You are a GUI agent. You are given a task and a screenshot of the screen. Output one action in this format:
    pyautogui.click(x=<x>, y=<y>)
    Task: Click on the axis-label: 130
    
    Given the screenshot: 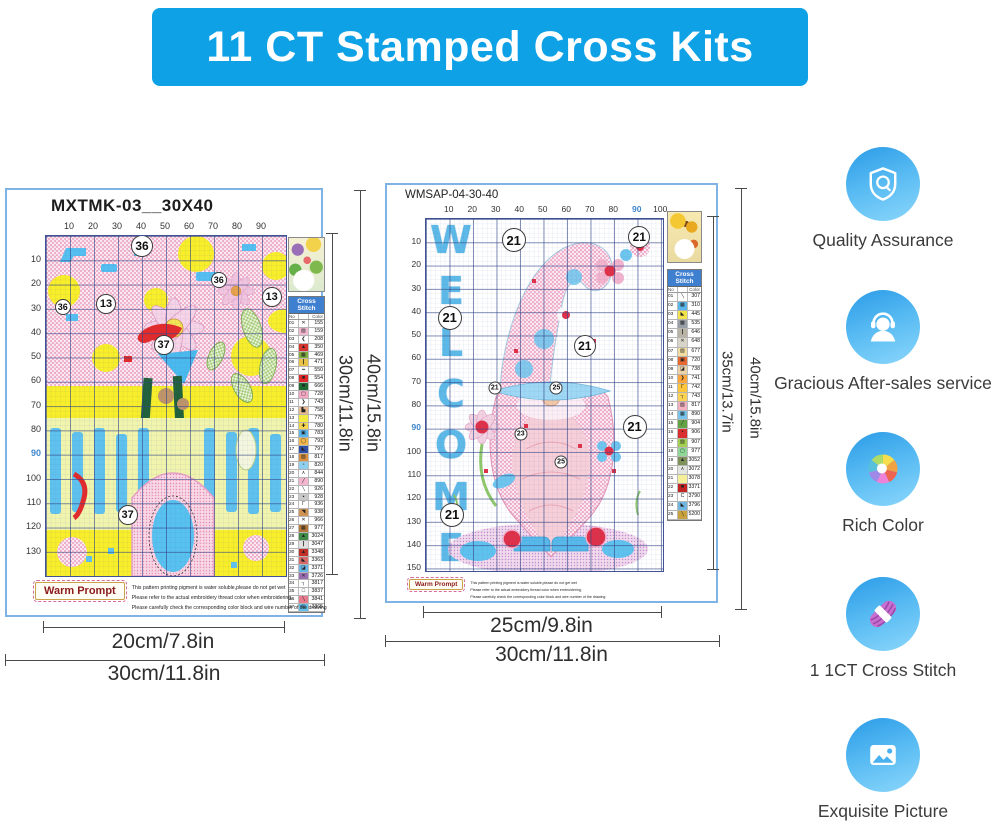 What is the action you would take?
    pyautogui.click(x=33, y=550)
    